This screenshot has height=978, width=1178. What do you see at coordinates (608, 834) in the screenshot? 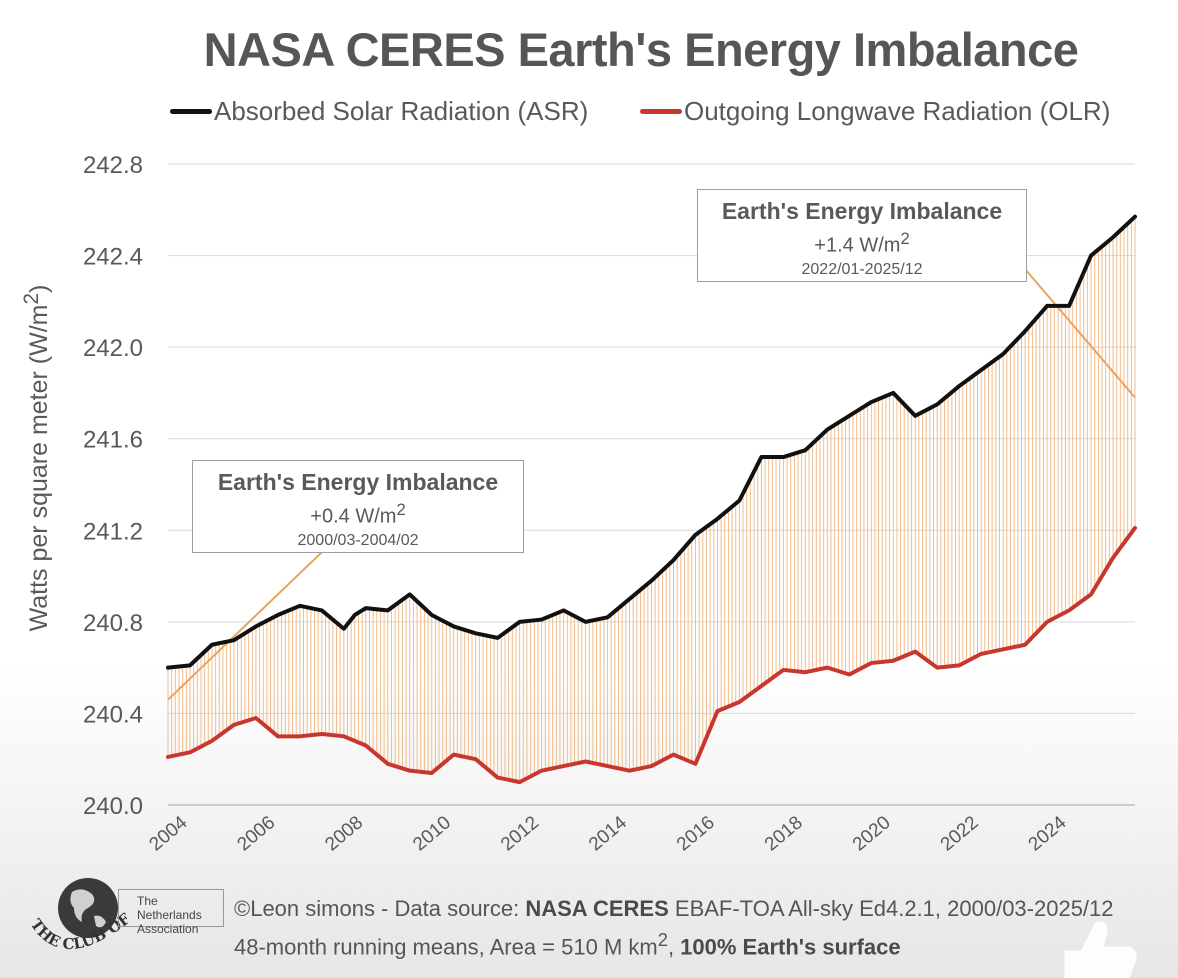
I see `x-tick-label: 2014` at bounding box center [608, 834].